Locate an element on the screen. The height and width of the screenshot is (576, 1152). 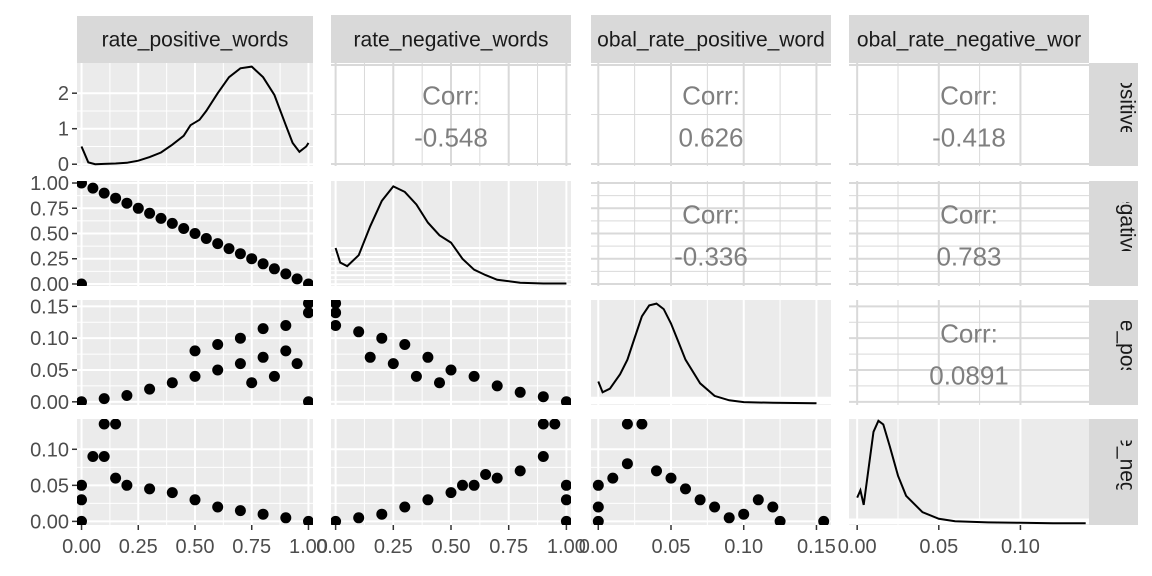
strip-label-column: obal_rate_positive_word is located at coordinates (711, 40).